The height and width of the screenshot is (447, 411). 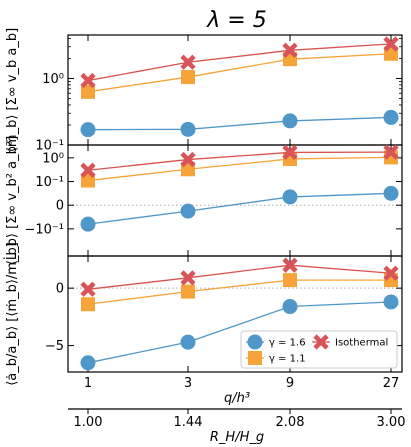 I want to click on secondary-x-tick-label: 1.00, so click(x=88, y=422).